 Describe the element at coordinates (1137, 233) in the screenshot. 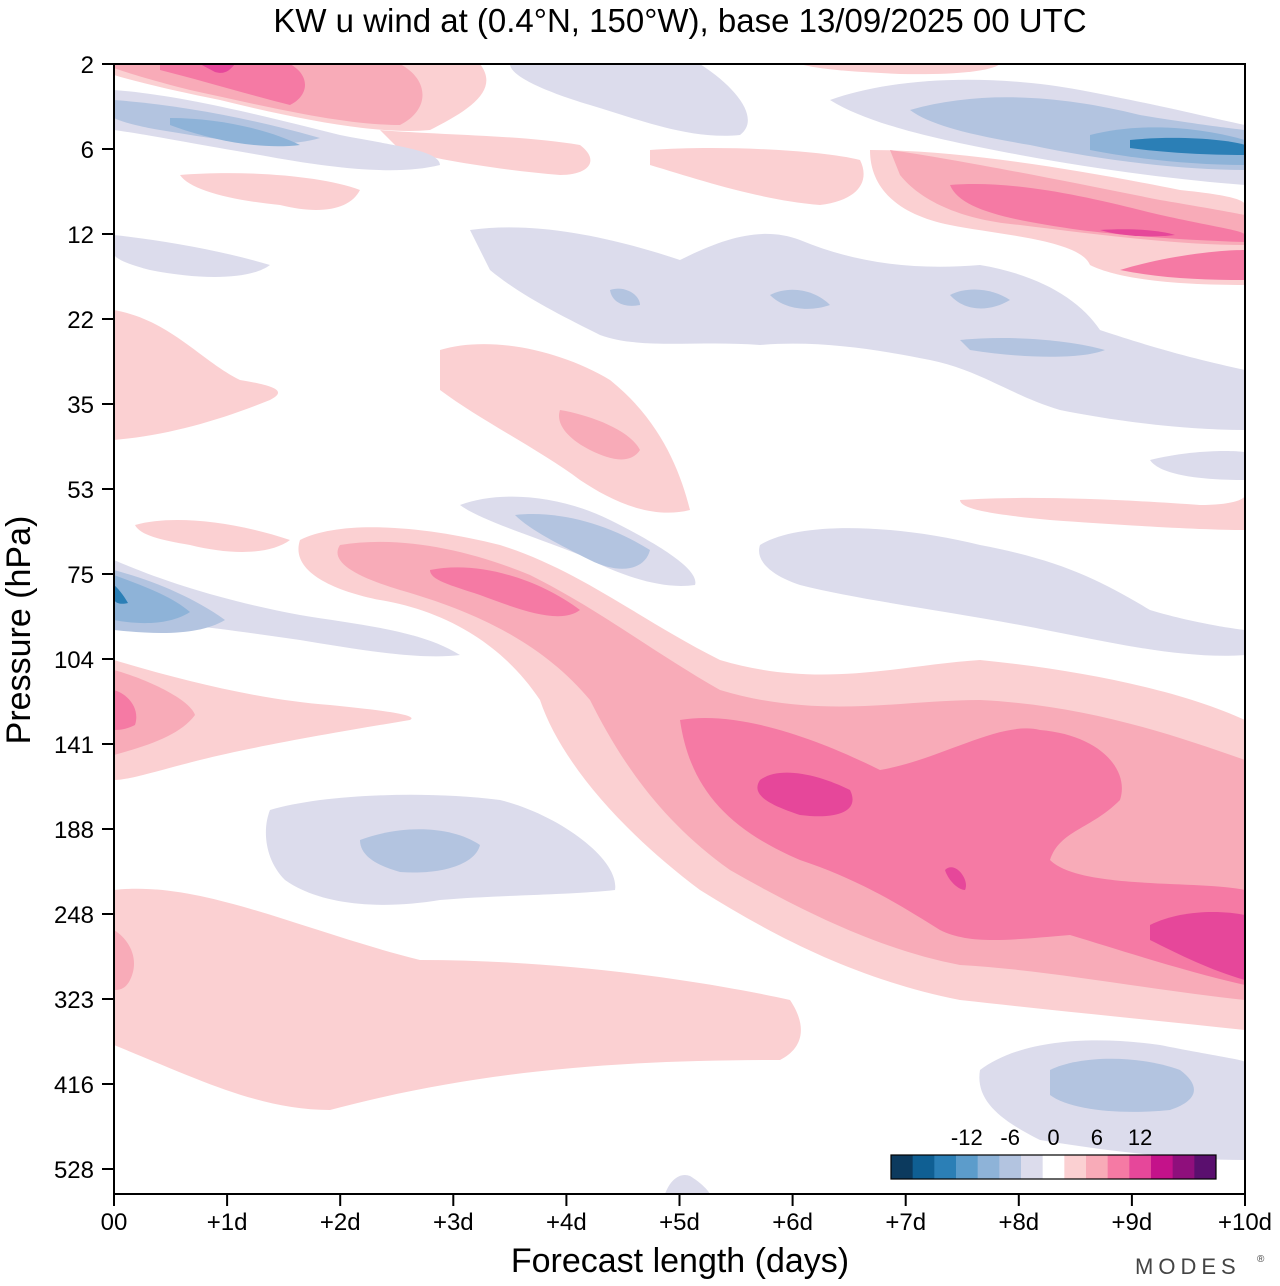

I see `contour-pos-12-8-12hpa-right` at that location.